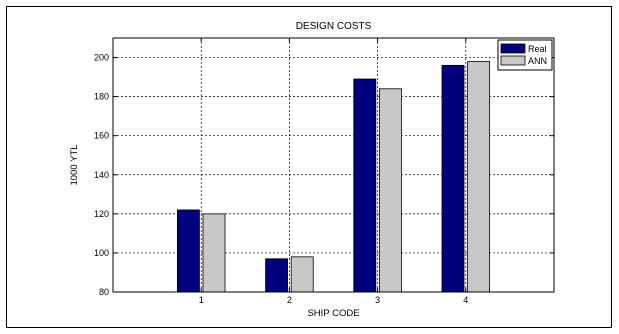 The image size is (619, 334). I want to click on legend: Real ANN, so click(525, 55).